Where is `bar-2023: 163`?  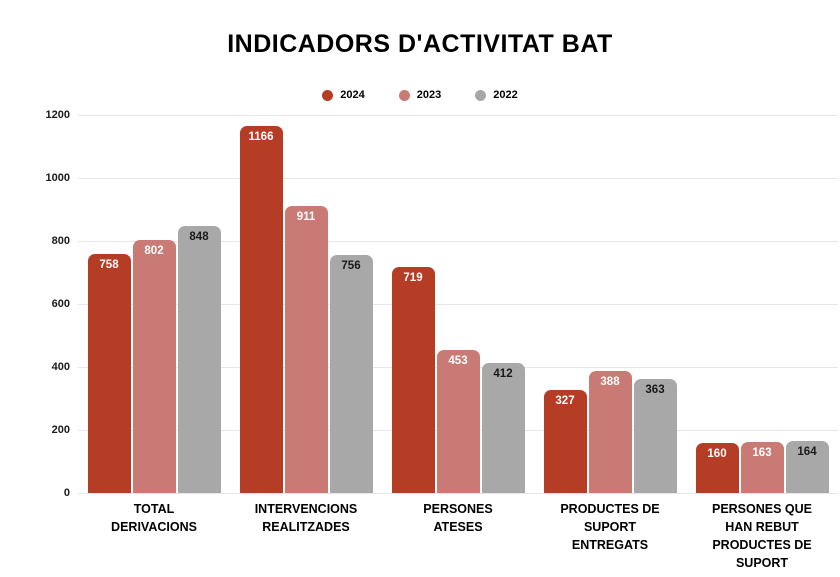
bar-2023: 163 is located at coordinates (762, 467).